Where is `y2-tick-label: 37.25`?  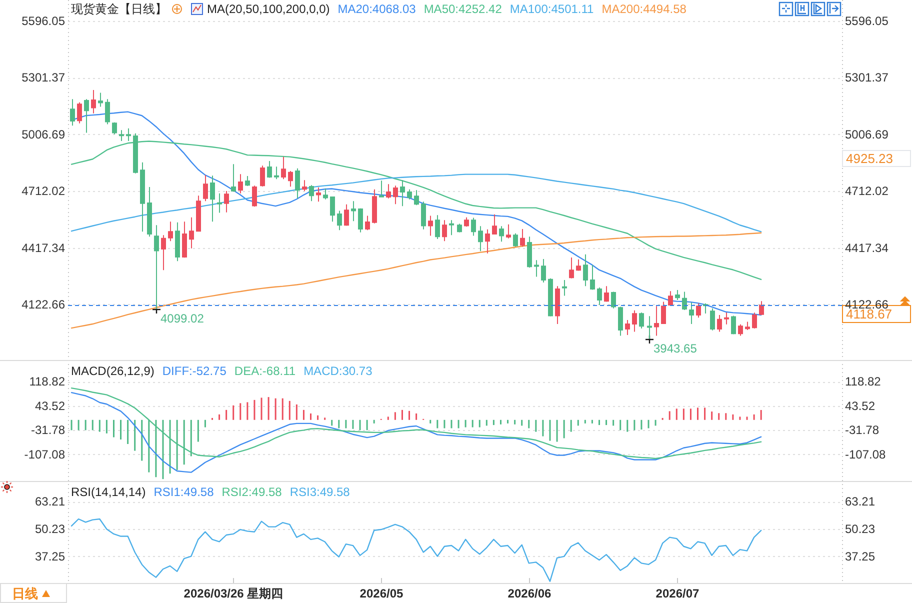
y2-tick-label: 37.25 is located at coordinates (860, 556).